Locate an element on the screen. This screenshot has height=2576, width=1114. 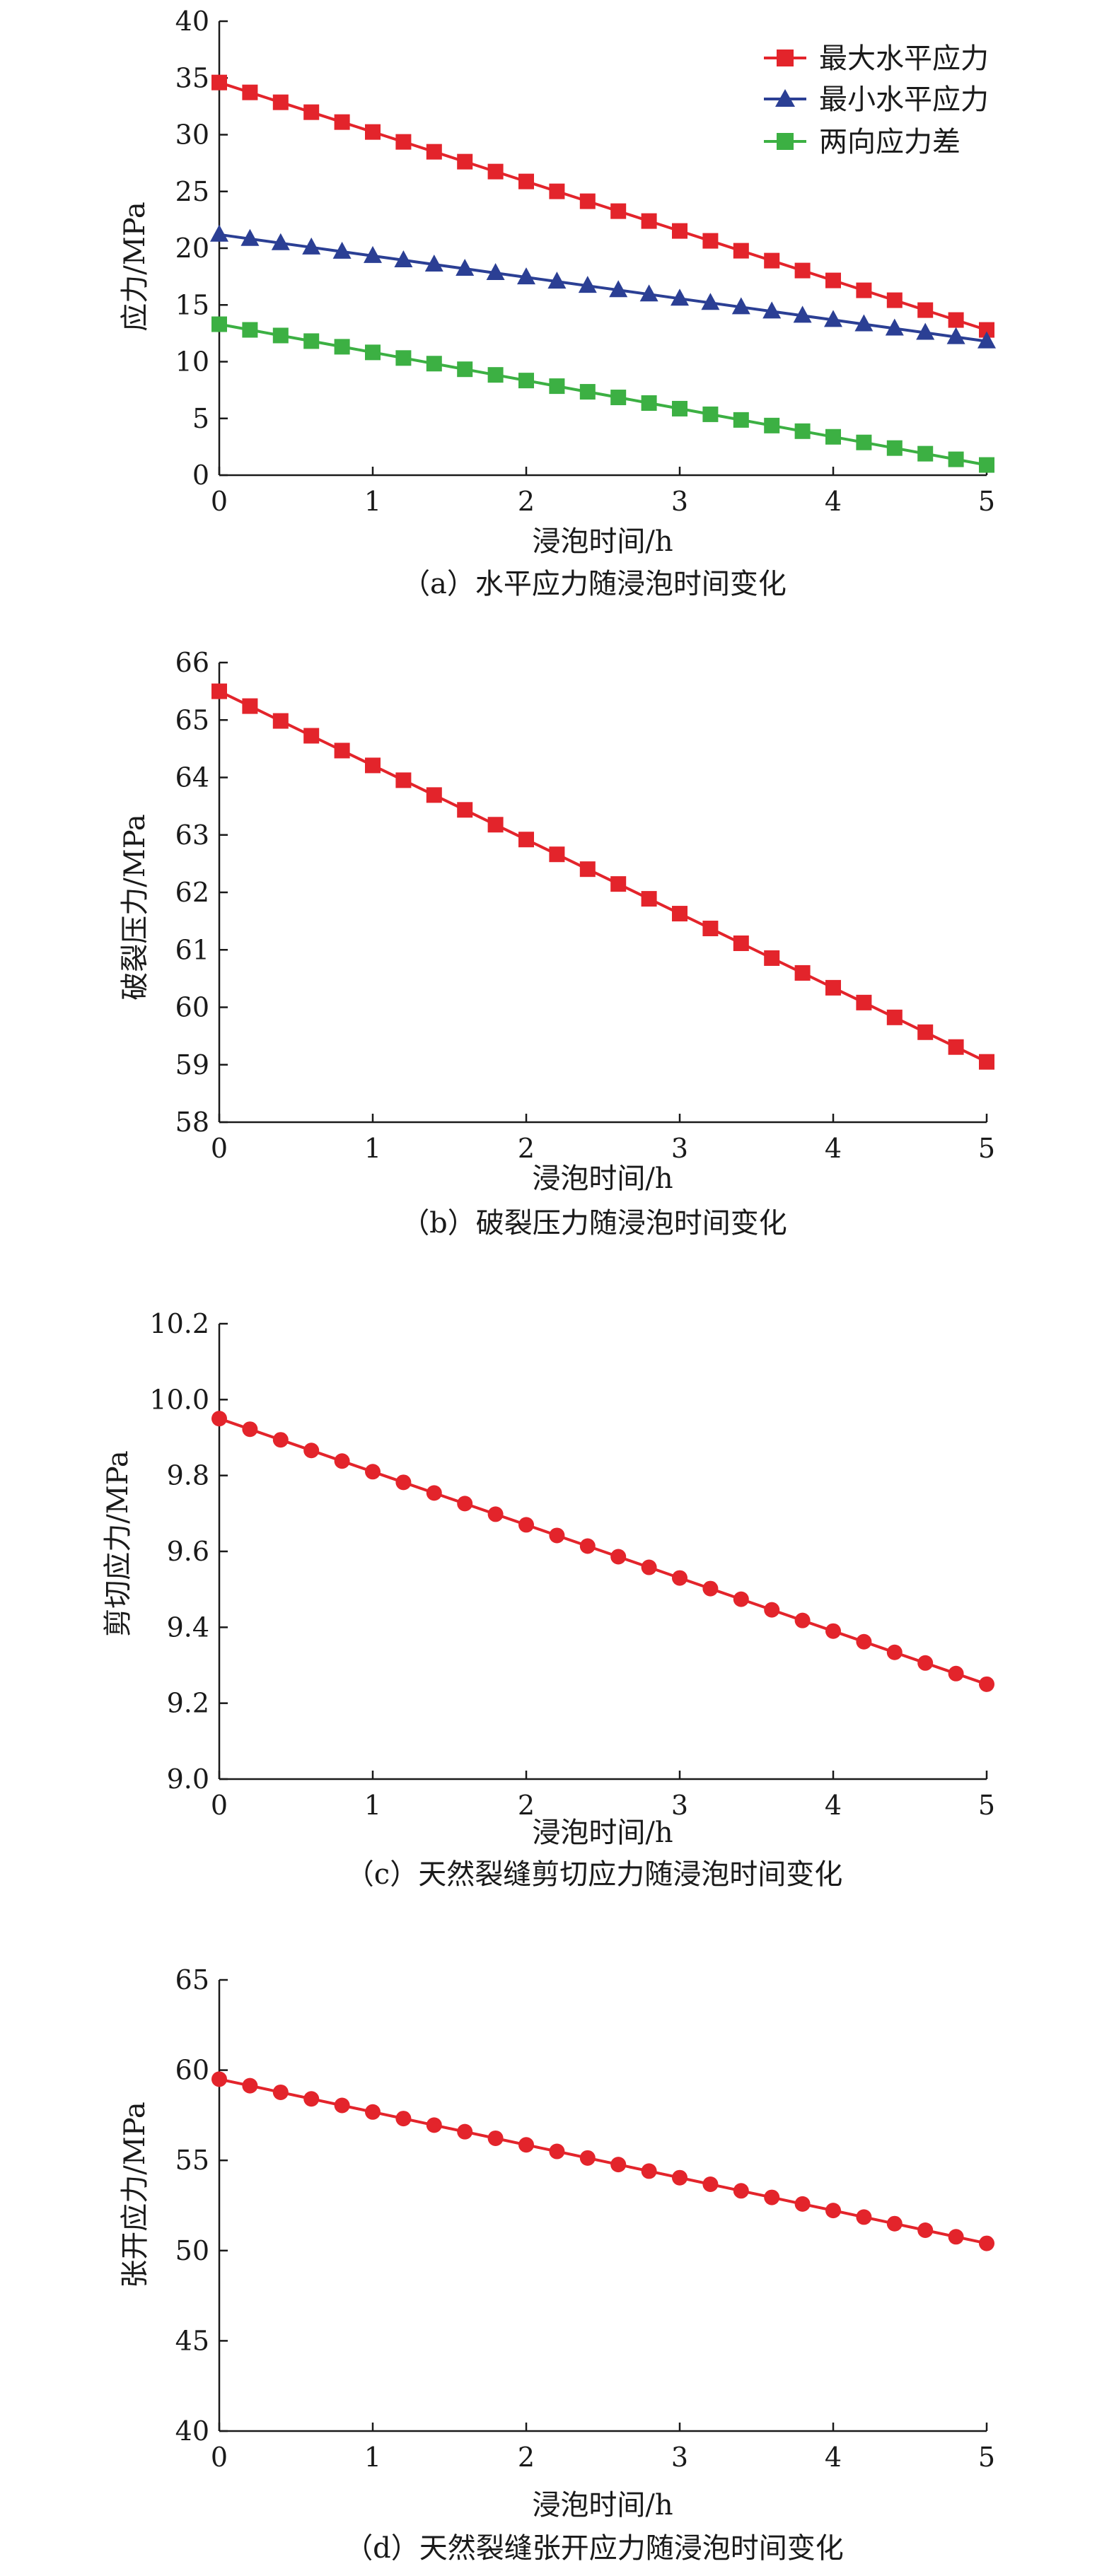
panel-d-x-tick-label: 4 is located at coordinates (834, 2457).